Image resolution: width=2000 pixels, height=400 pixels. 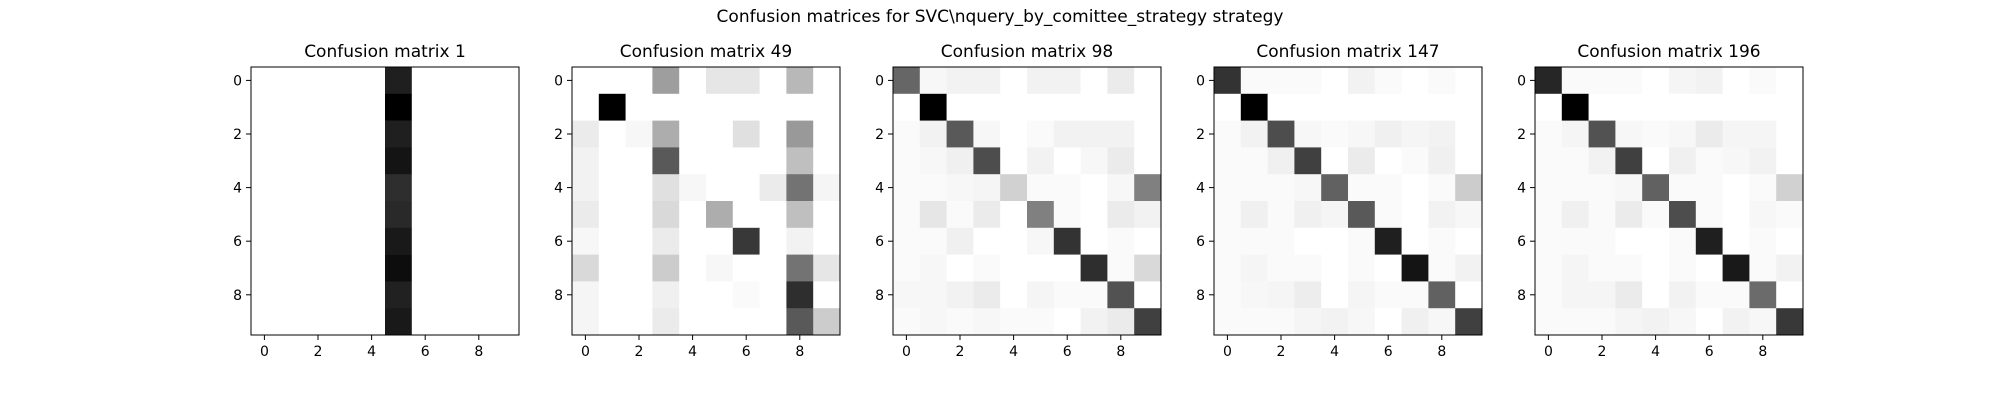 What do you see at coordinates (1200, 189) in the screenshot?
I see `y-tick-label: 4` at bounding box center [1200, 189].